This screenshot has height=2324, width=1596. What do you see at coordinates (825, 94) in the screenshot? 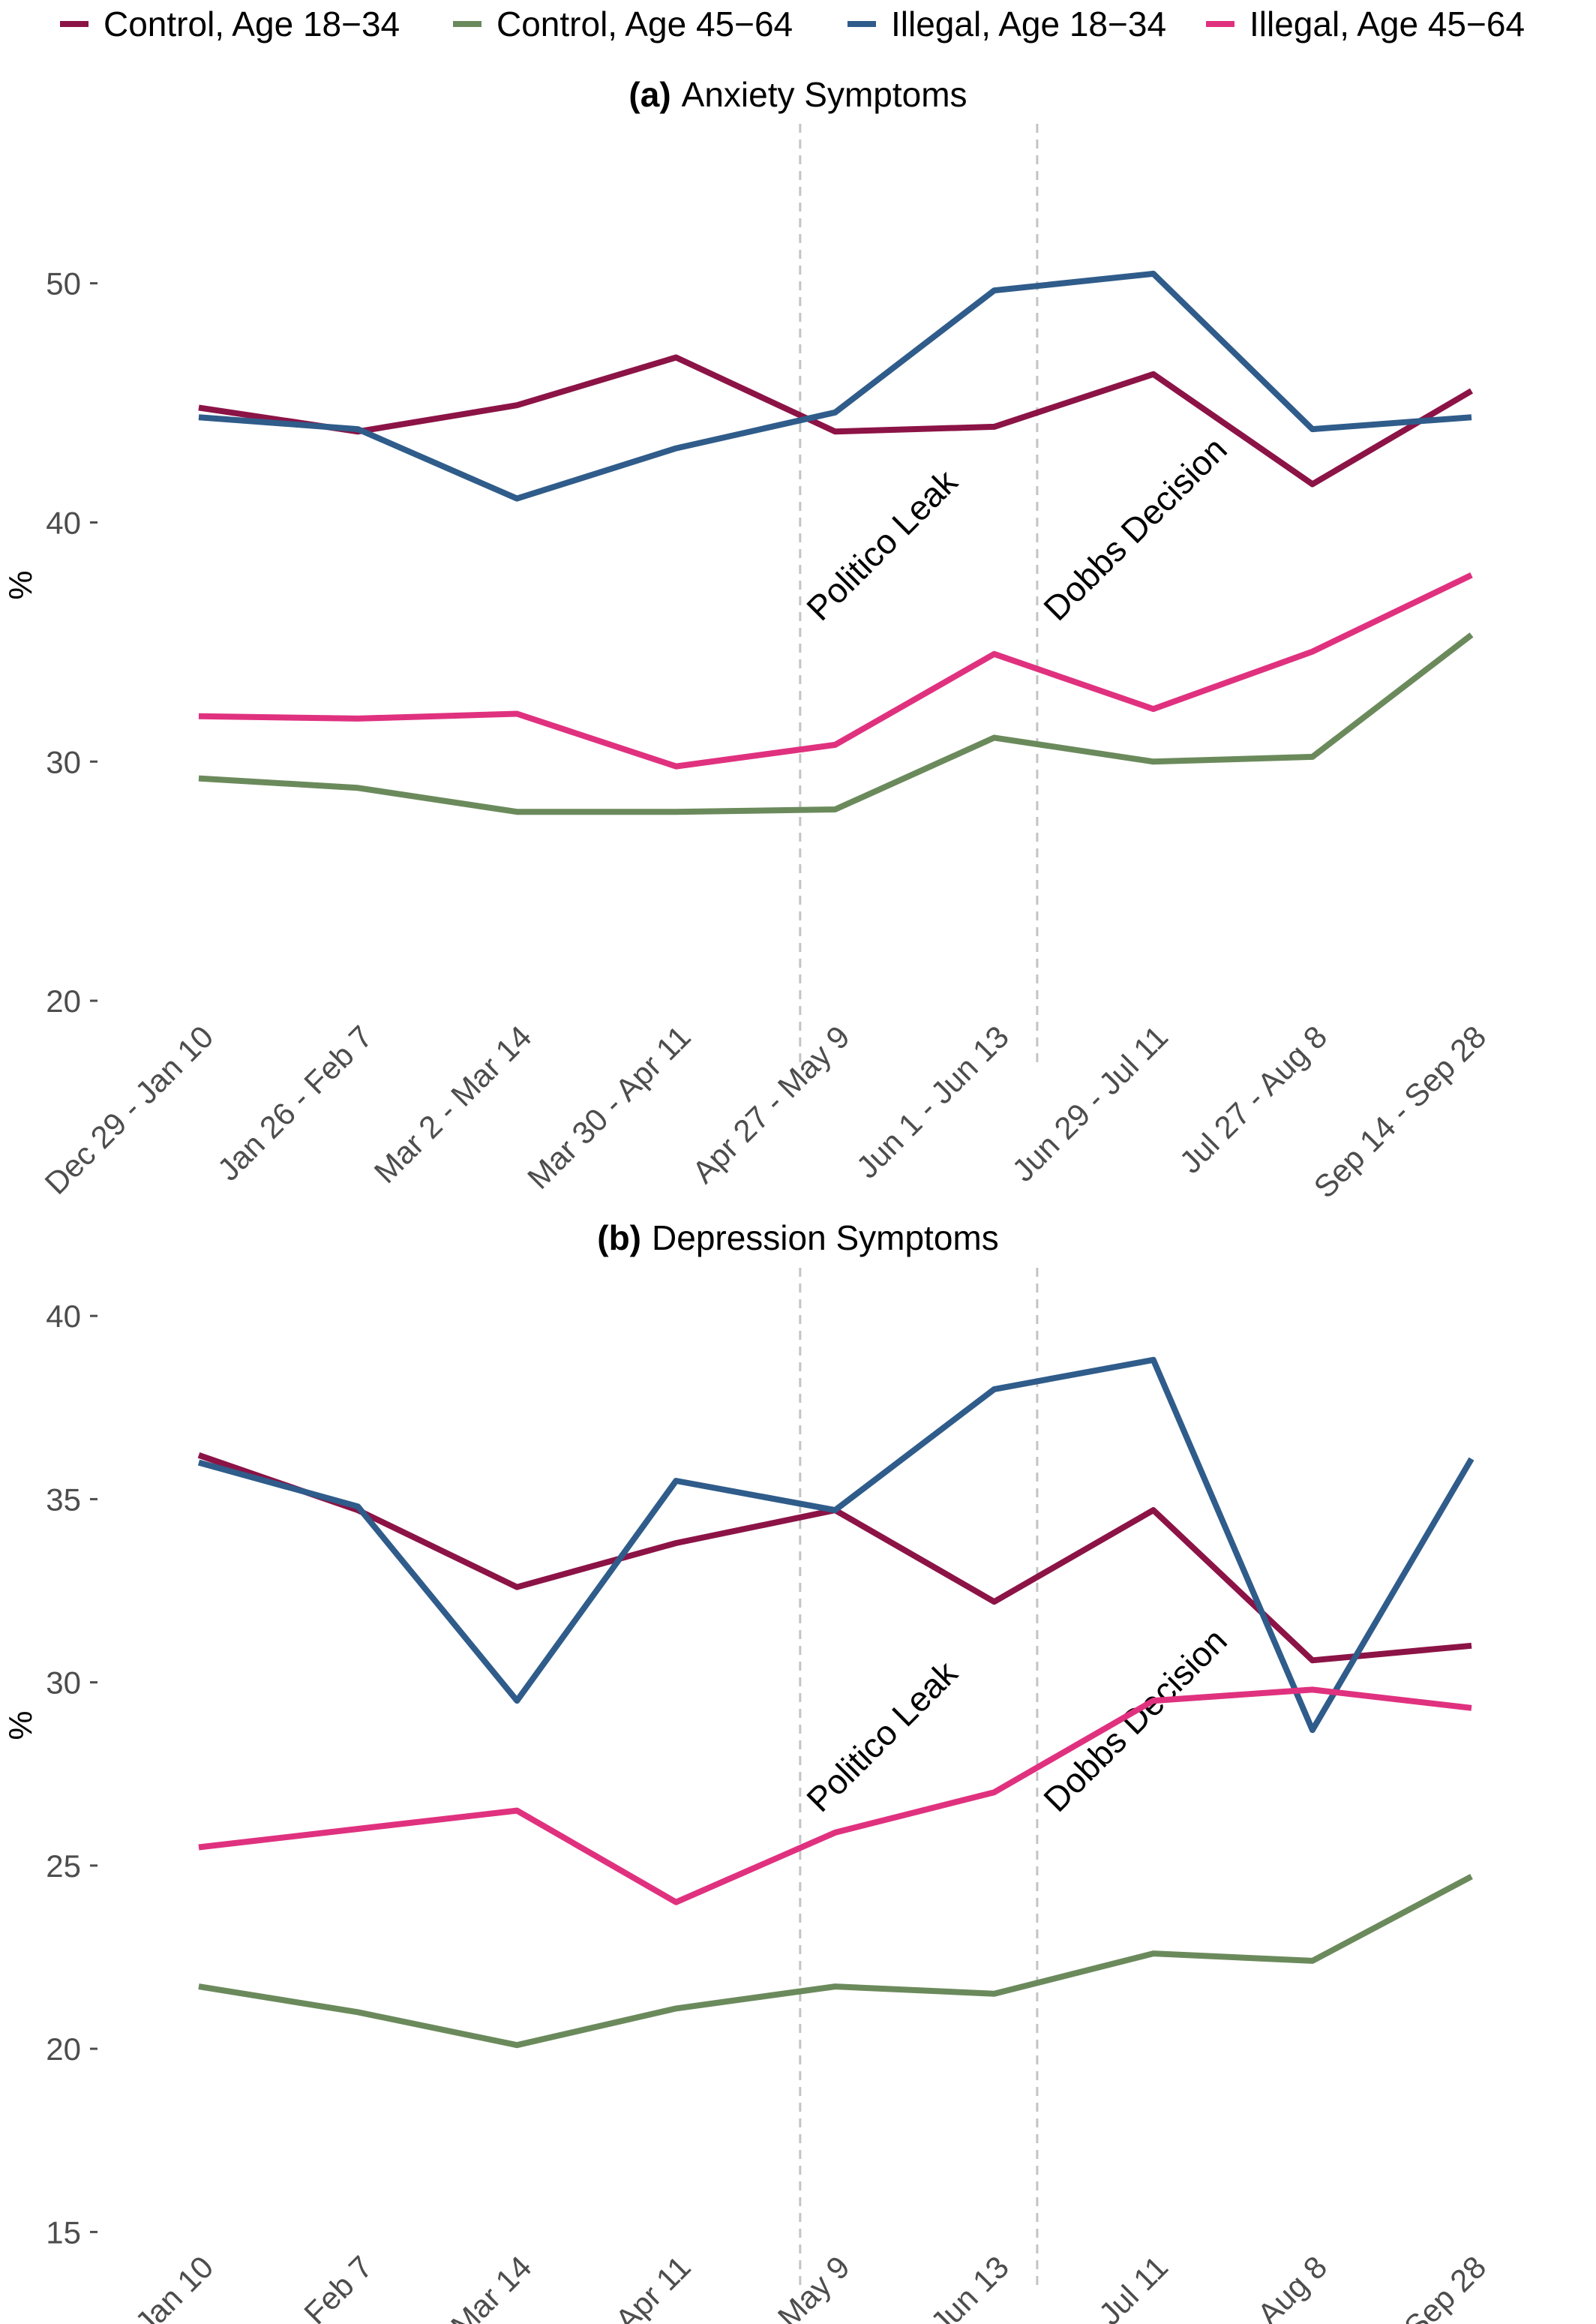
I see `panel-title-text: Anxiety Symptoms` at bounding box center [825, 94].